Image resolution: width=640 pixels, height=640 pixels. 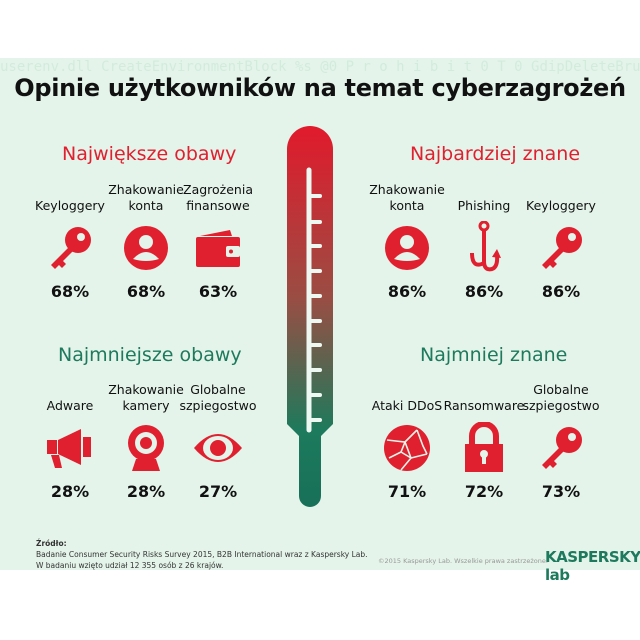 I want to click on stat-value: 71%, so click(x=407, y=491).